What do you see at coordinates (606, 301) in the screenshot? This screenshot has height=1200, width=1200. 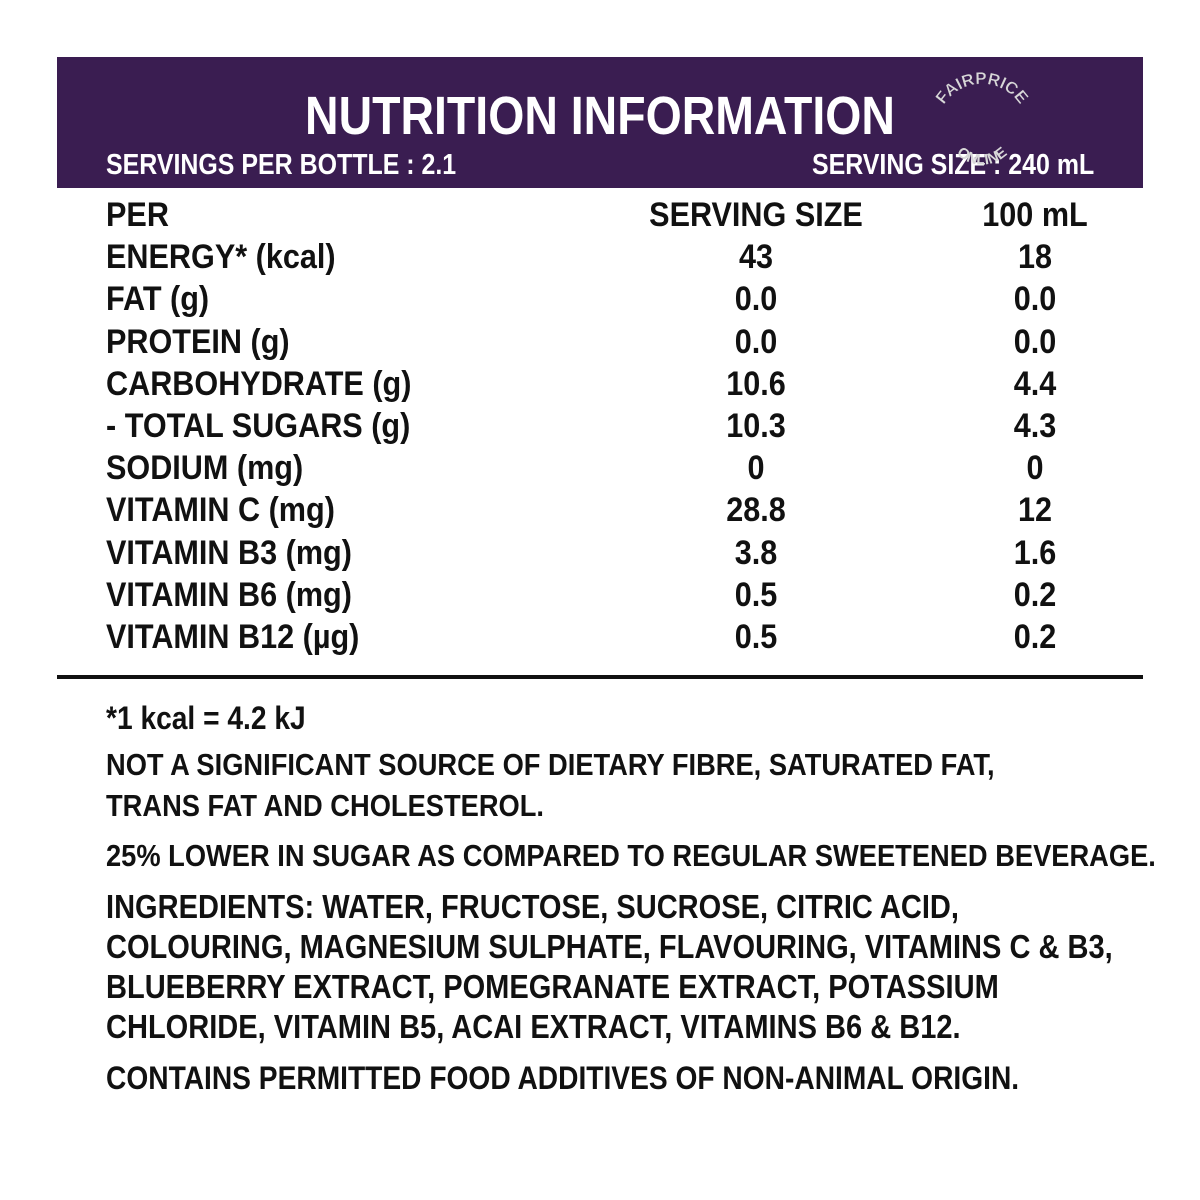 I see `table-row: FAT (g) 0.0 0.0` at bounding box center [606, 301].